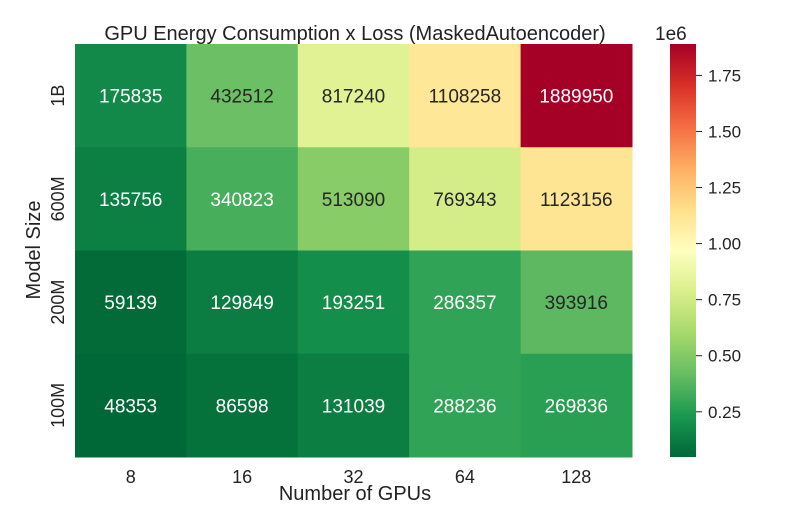 The height and width of the screenshot is (532, 797). I want to click on cell-value-label: 432512, so click(241, 97).